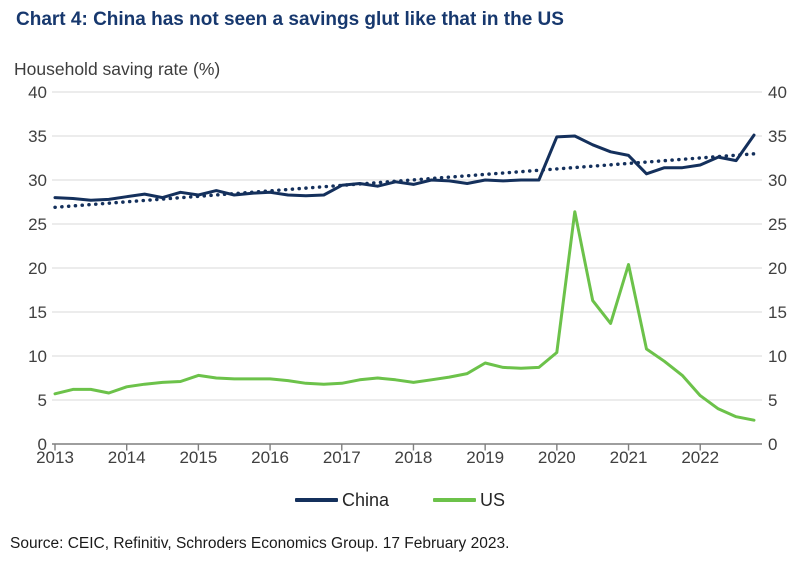 This screenshot has width=800, height=574. Describe the element at coordinates (493, 499) in the screenshot. I see `legend-label-us: US` at that location.